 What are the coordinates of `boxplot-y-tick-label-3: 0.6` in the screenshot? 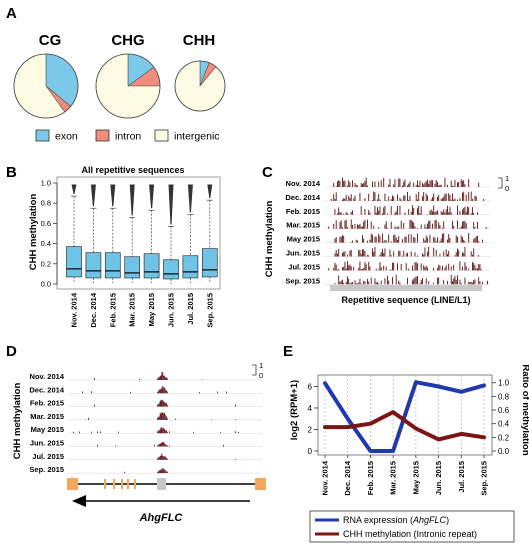 It's located at (46, 223).